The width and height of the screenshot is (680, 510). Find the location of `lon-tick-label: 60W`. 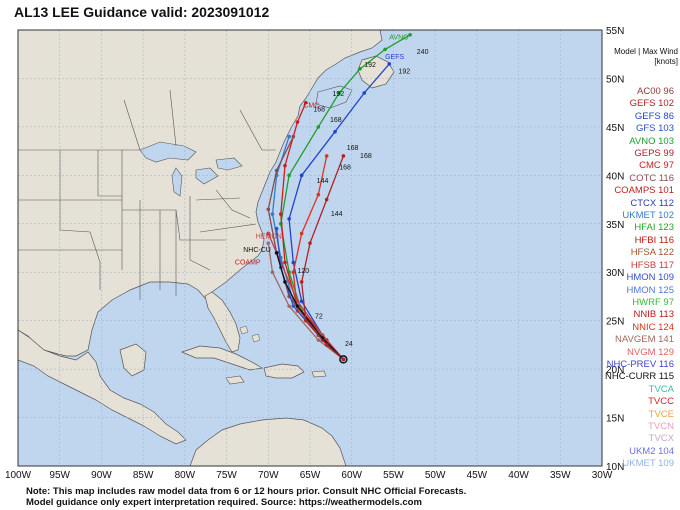

lon-tick-label: 60W is located at coordinates (351, 475).